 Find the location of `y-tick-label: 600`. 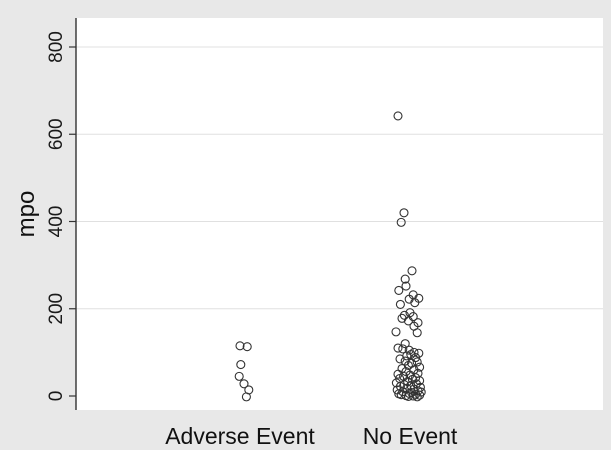

y-tick-label: 600 is located at coordinates (56, 134).